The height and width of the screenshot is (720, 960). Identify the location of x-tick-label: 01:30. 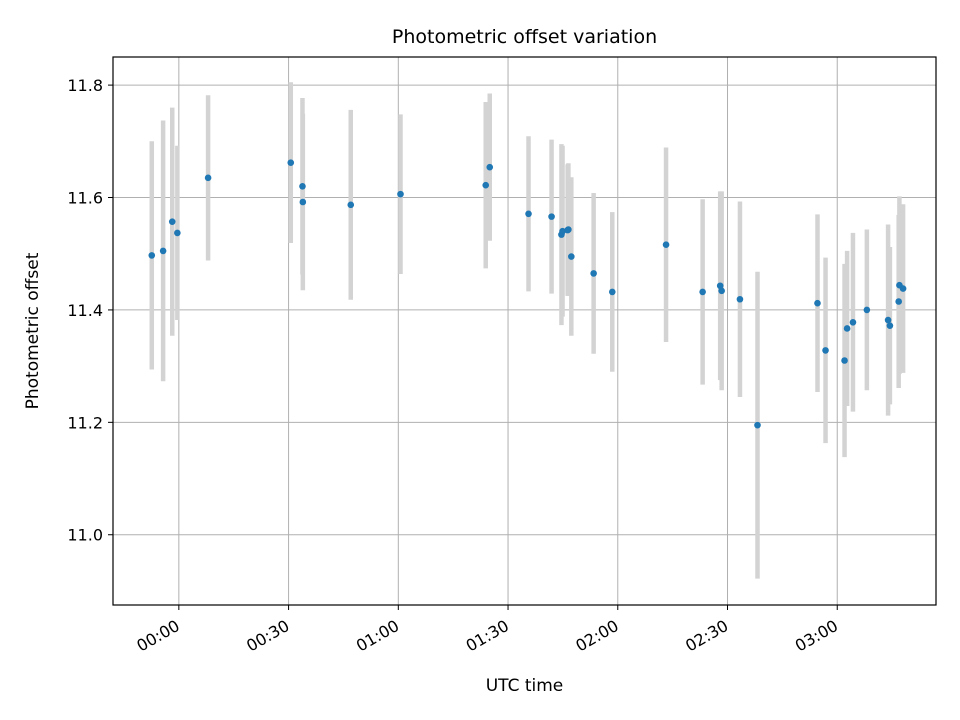
(487, 636).